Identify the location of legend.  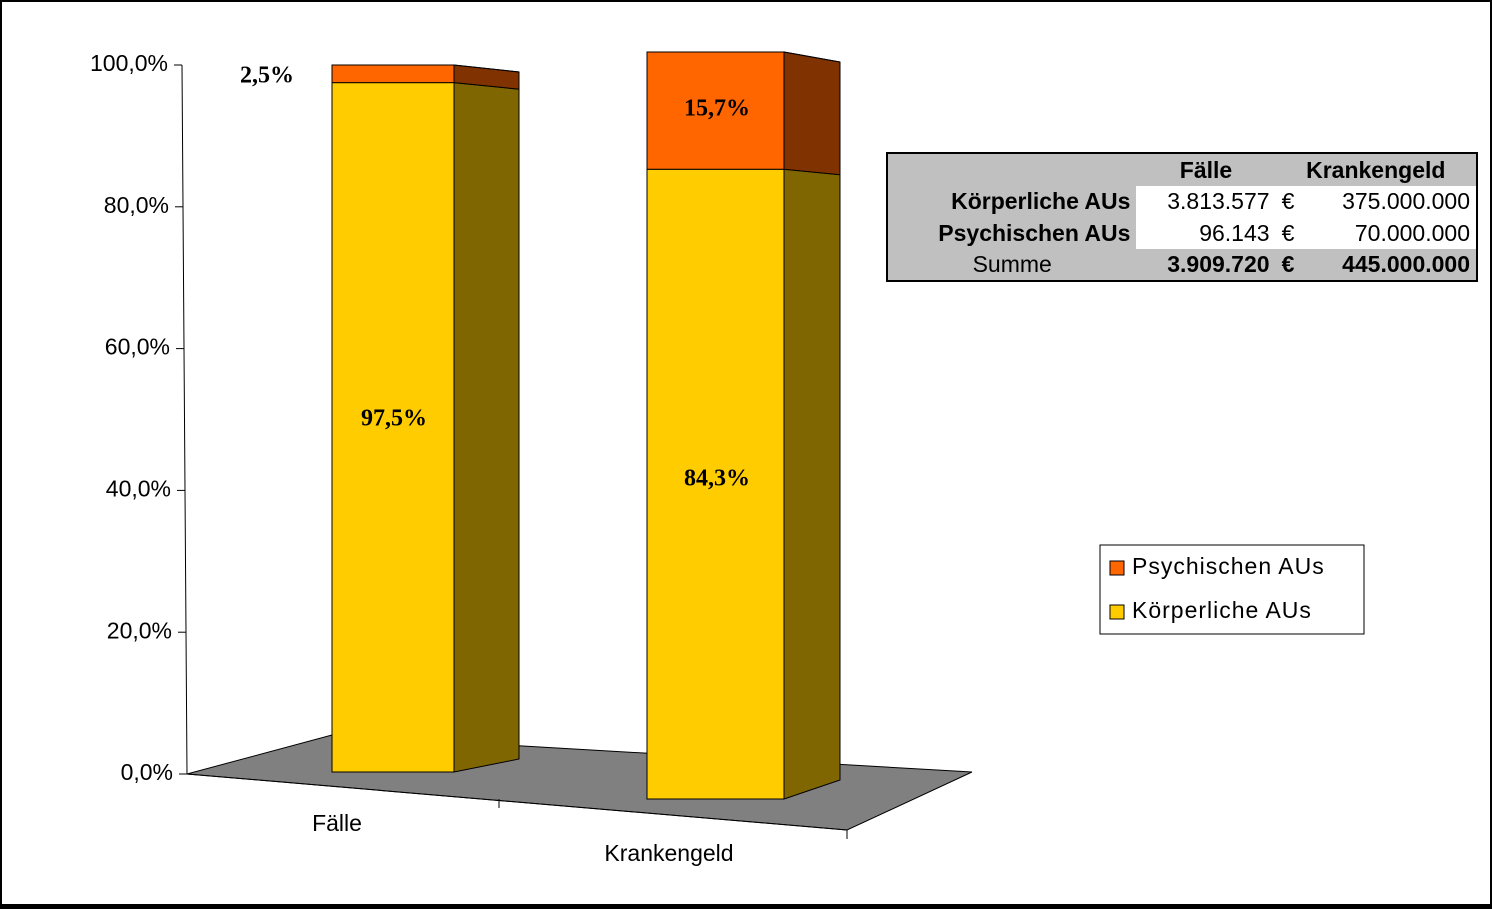
(1232, 589).